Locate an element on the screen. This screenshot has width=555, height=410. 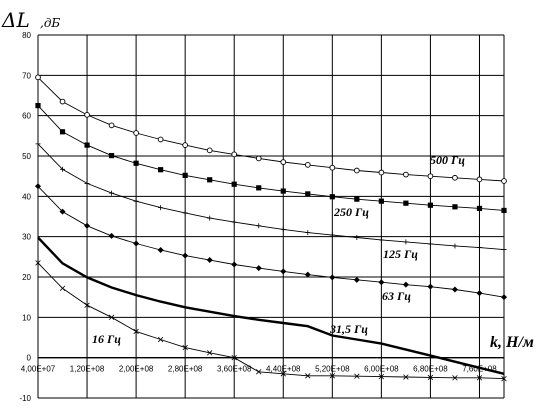
y-tick-label: 10 is located at coordinates (26, 317).